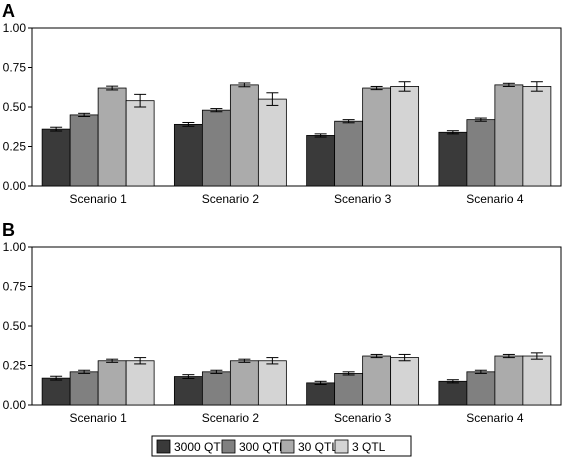 The height and width of the screenshot is (461, 567). Describe the element at coordinates (262, 447) in the screenshot. I see `legend-label: 300 QTL` at that location.